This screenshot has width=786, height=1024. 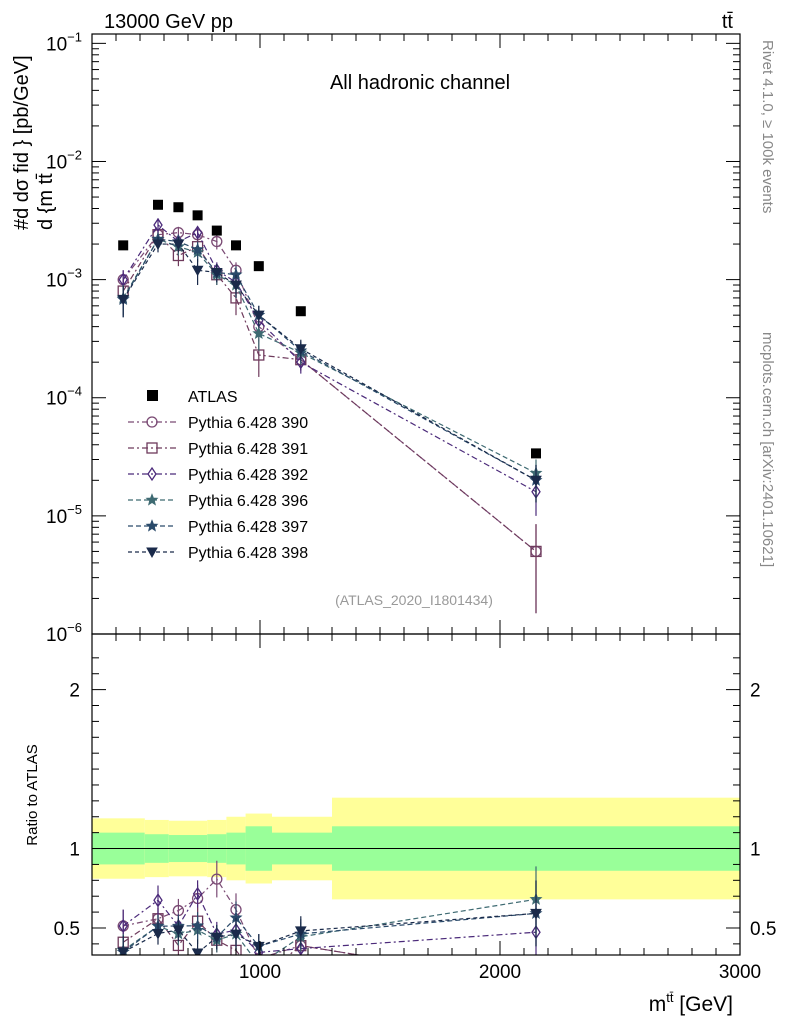 What do you see at coordinates (260, 972) in the screenshot?
I see `x-tick-label-0: 1000` at bounding box center [260, 972].